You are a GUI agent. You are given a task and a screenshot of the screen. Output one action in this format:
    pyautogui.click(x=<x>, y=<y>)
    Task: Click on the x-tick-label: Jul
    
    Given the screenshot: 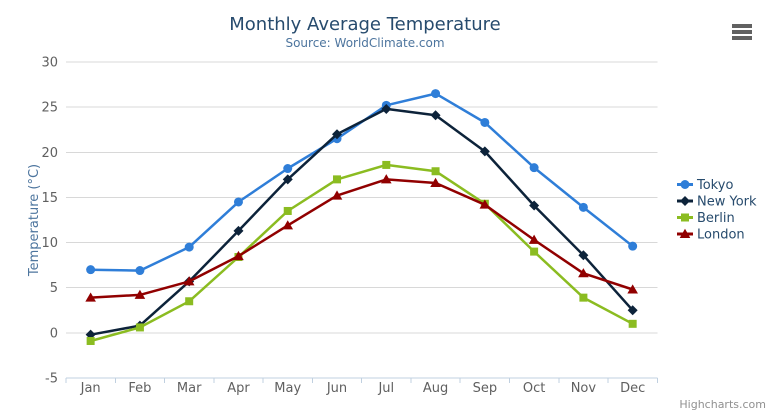 What is the action you would take?
    pyautogui.click(x=385, y=388)
    